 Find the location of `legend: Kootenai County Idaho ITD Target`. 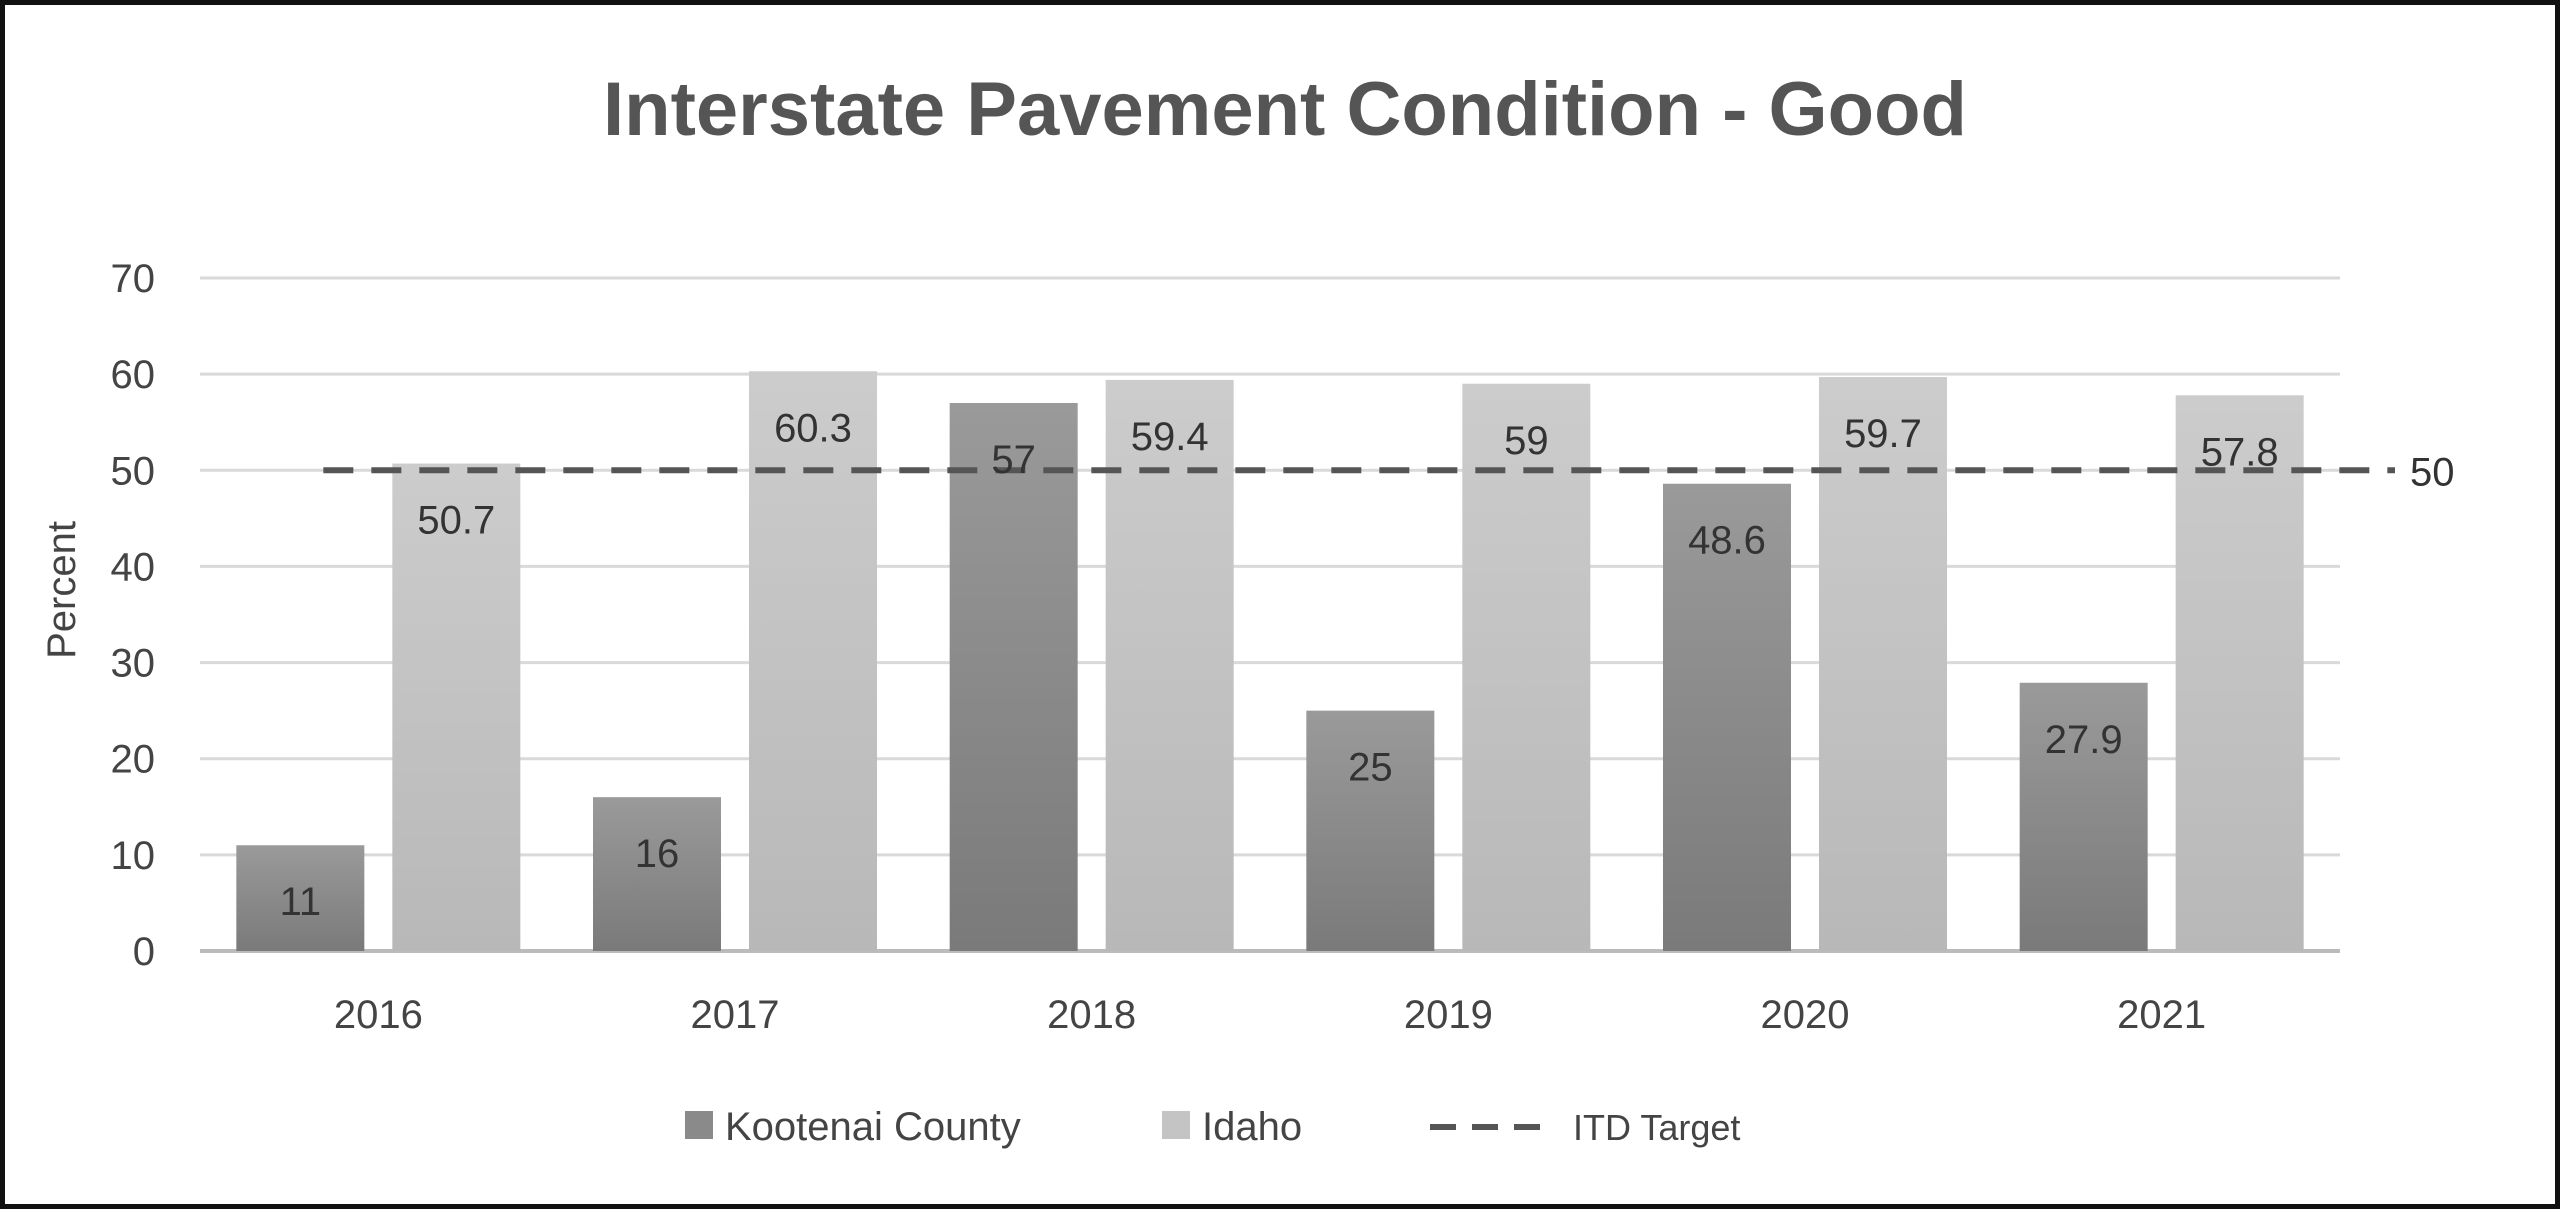

legend: Kootenai County Idaho ITD Target is located at coordinates (1212, 1127).